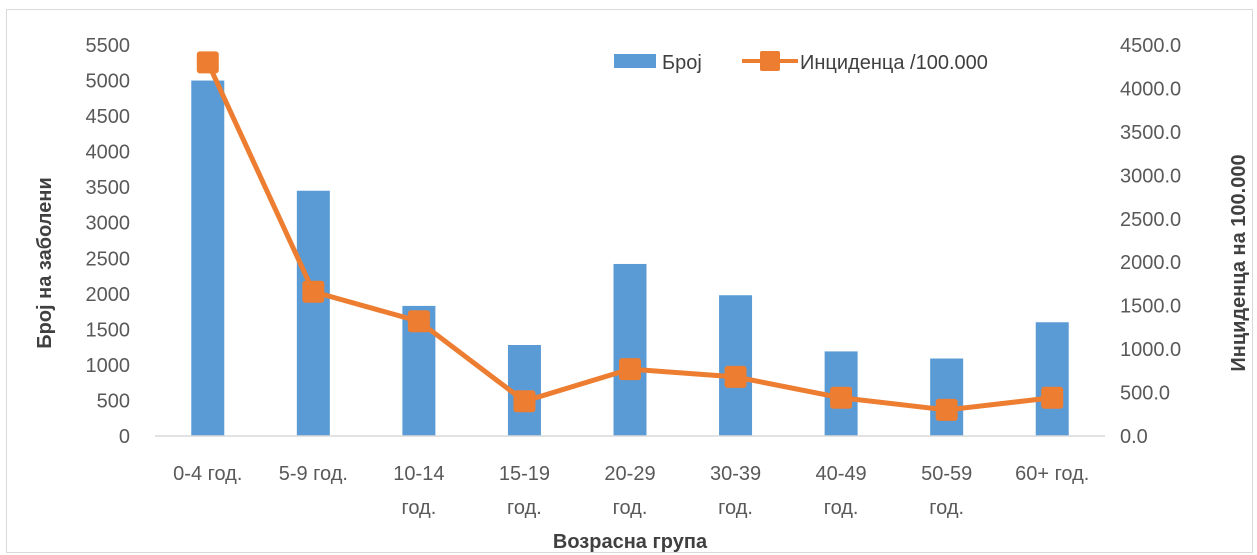  Describe the element at coordinates (108, 153) in the screenshot. I see `y-tick-label: 4000` at that location.